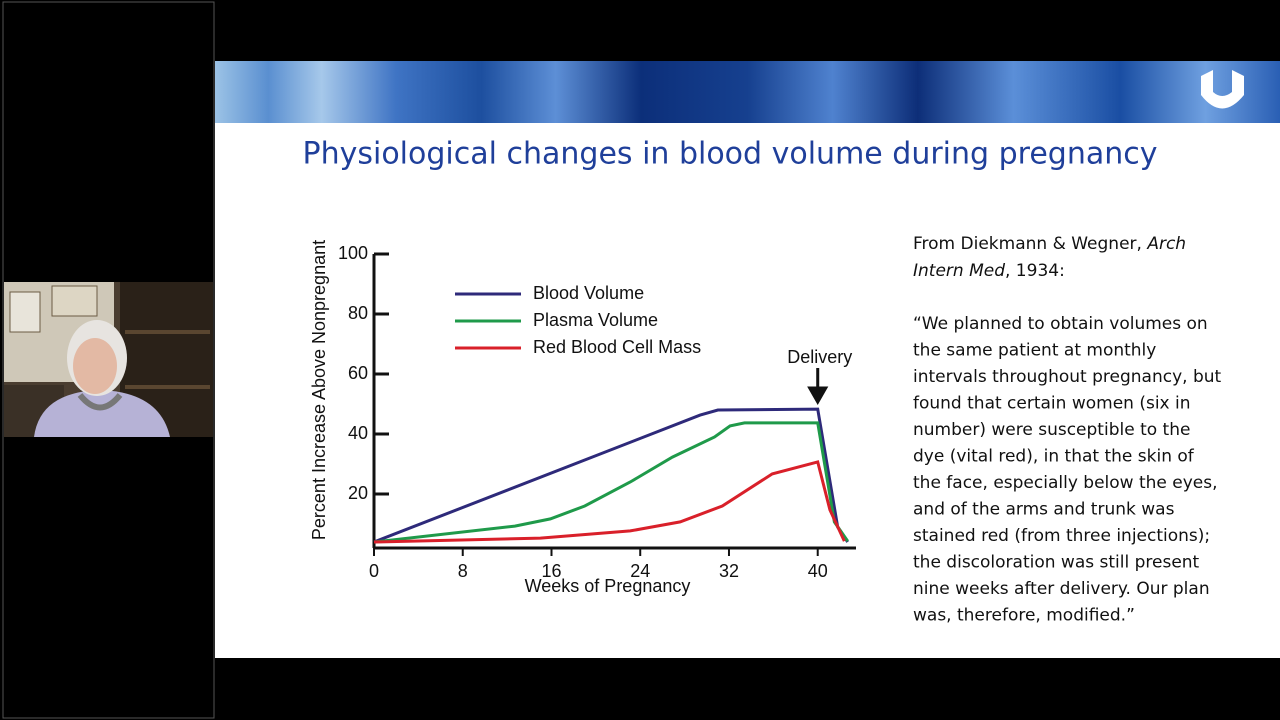 The image size is (1280, 720). What do you see at coordinates (1061, 536) in the screenshot?
I see `quote-line: stained red (from three injections);` at bounding box center [1061, 536].